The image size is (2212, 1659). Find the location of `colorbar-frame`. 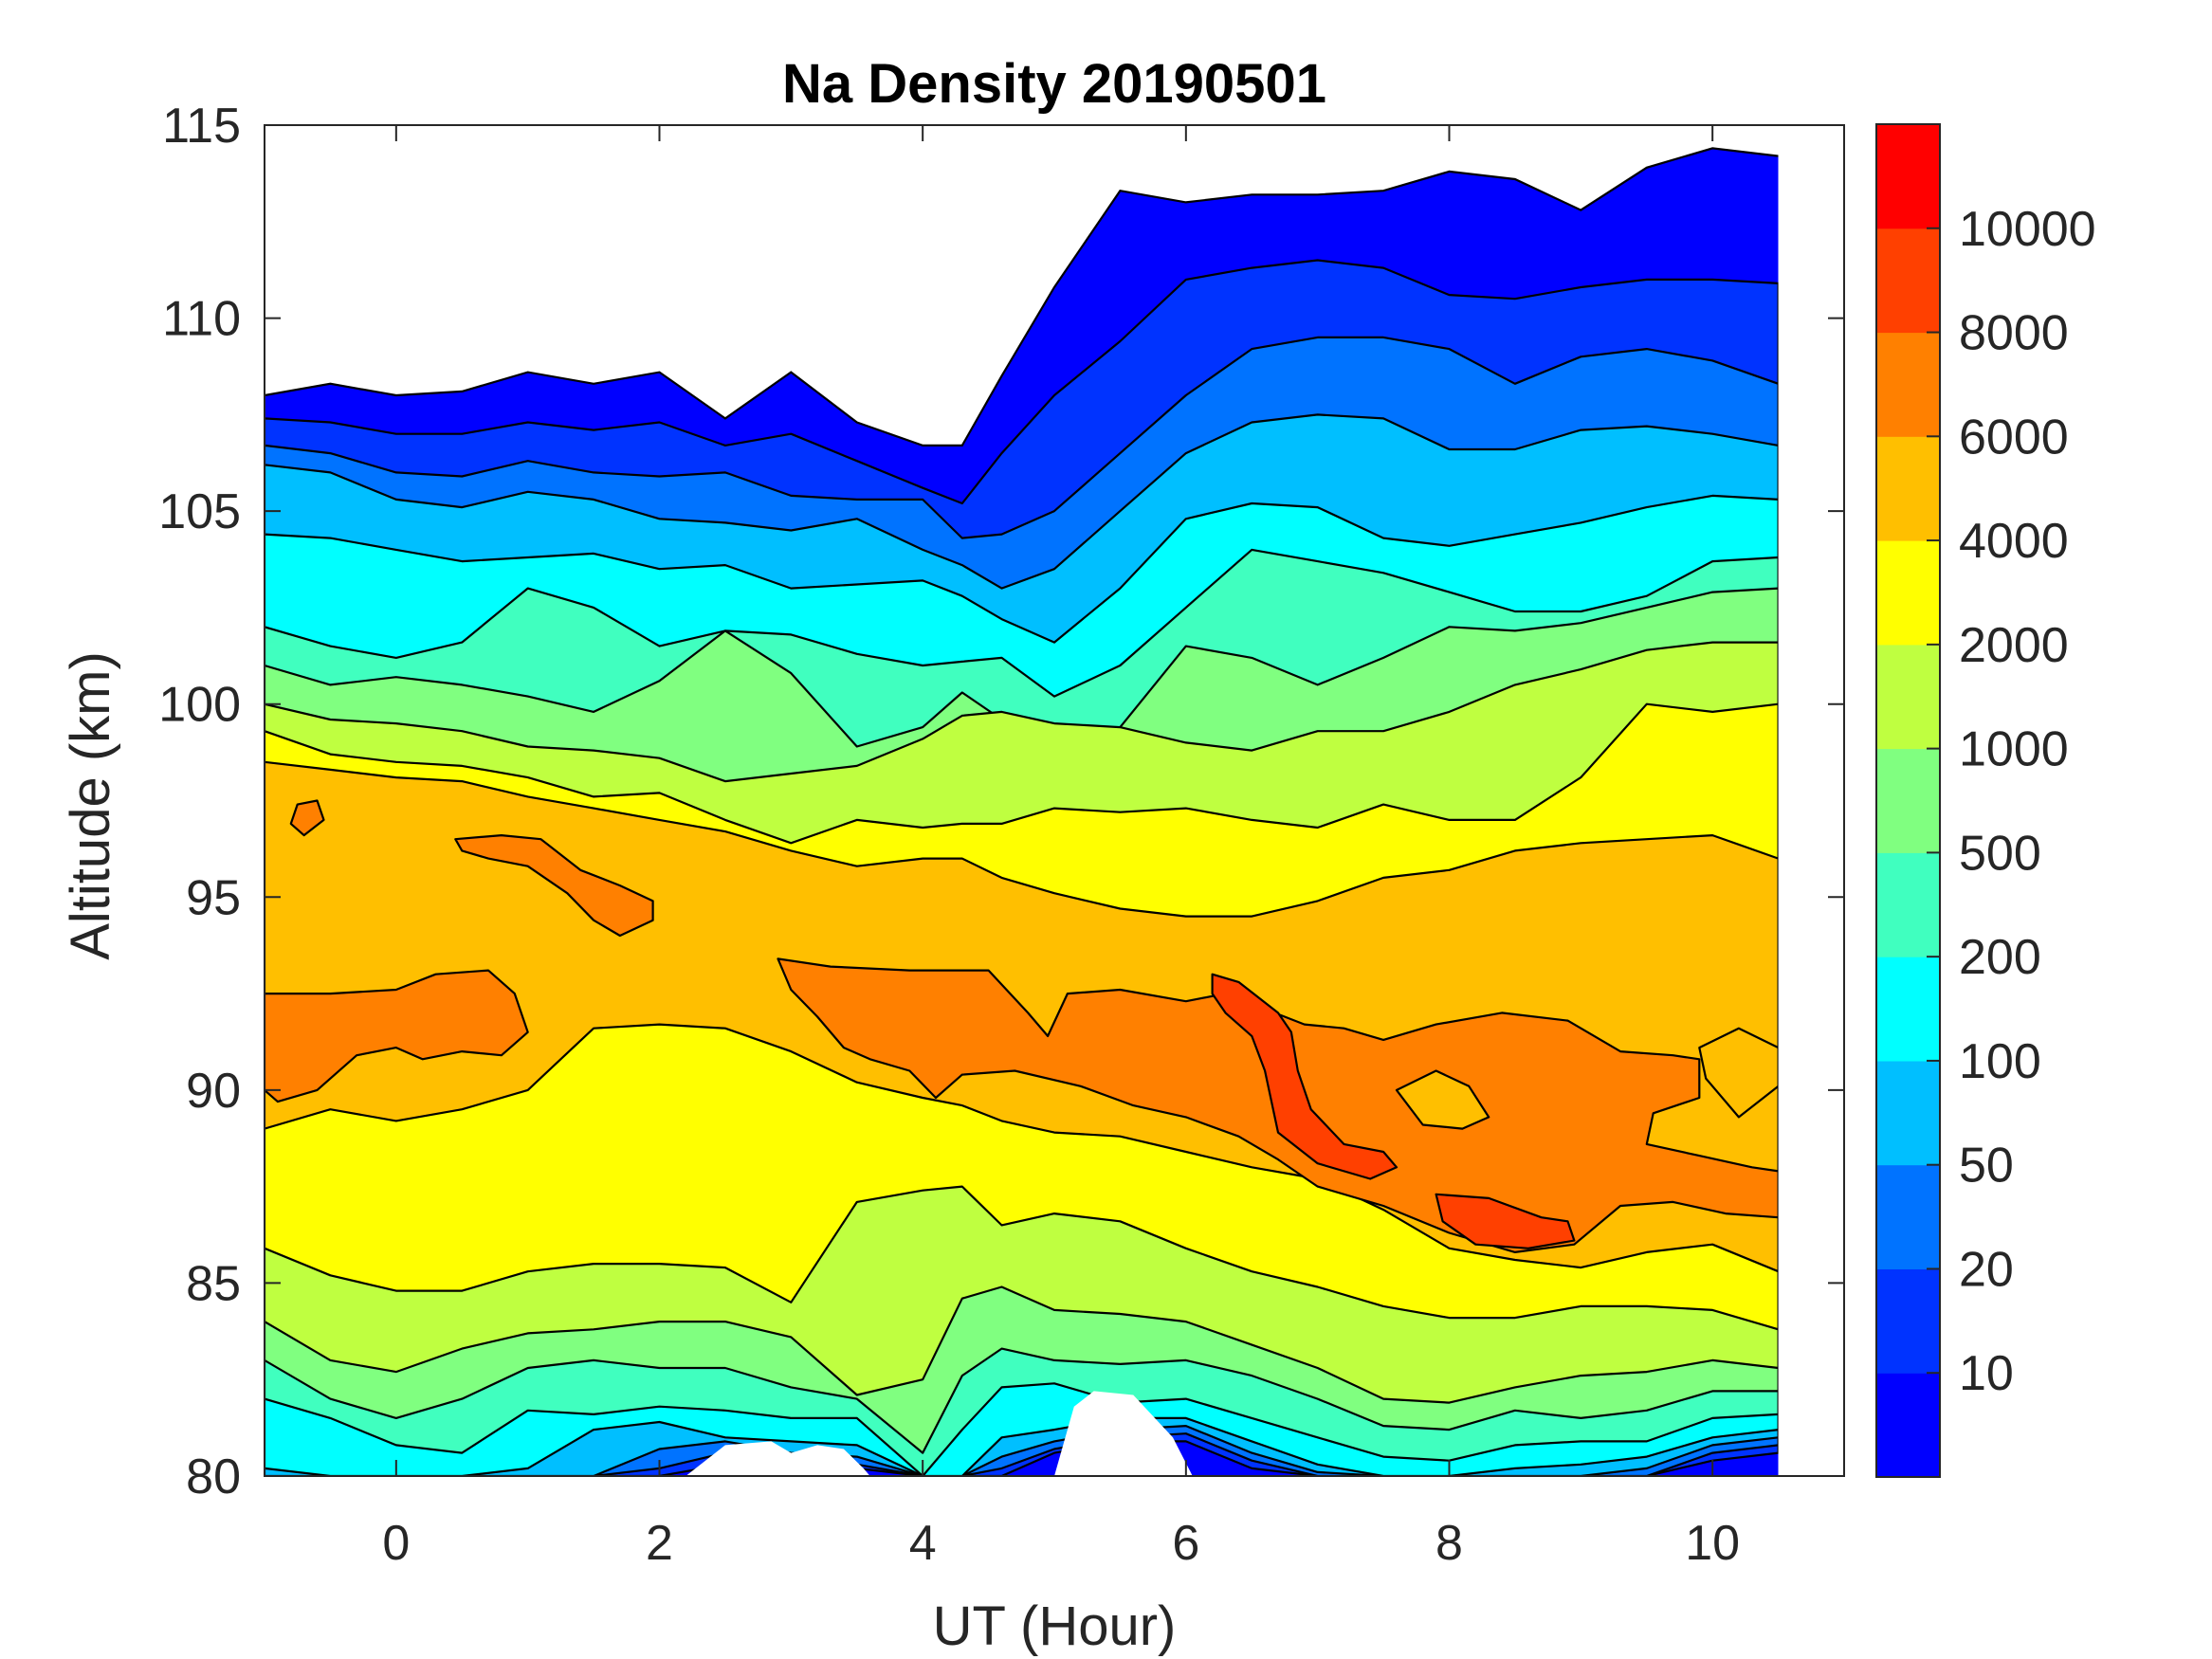

colorbar-frame is located at coordinates (1908, 800).